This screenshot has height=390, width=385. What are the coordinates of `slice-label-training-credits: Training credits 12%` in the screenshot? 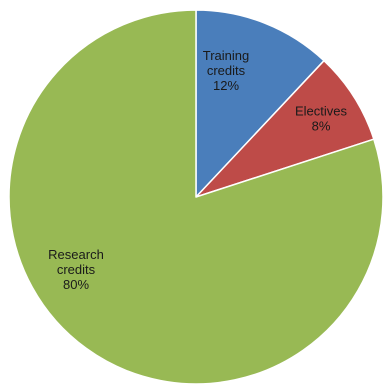 It's located at (226, 70).